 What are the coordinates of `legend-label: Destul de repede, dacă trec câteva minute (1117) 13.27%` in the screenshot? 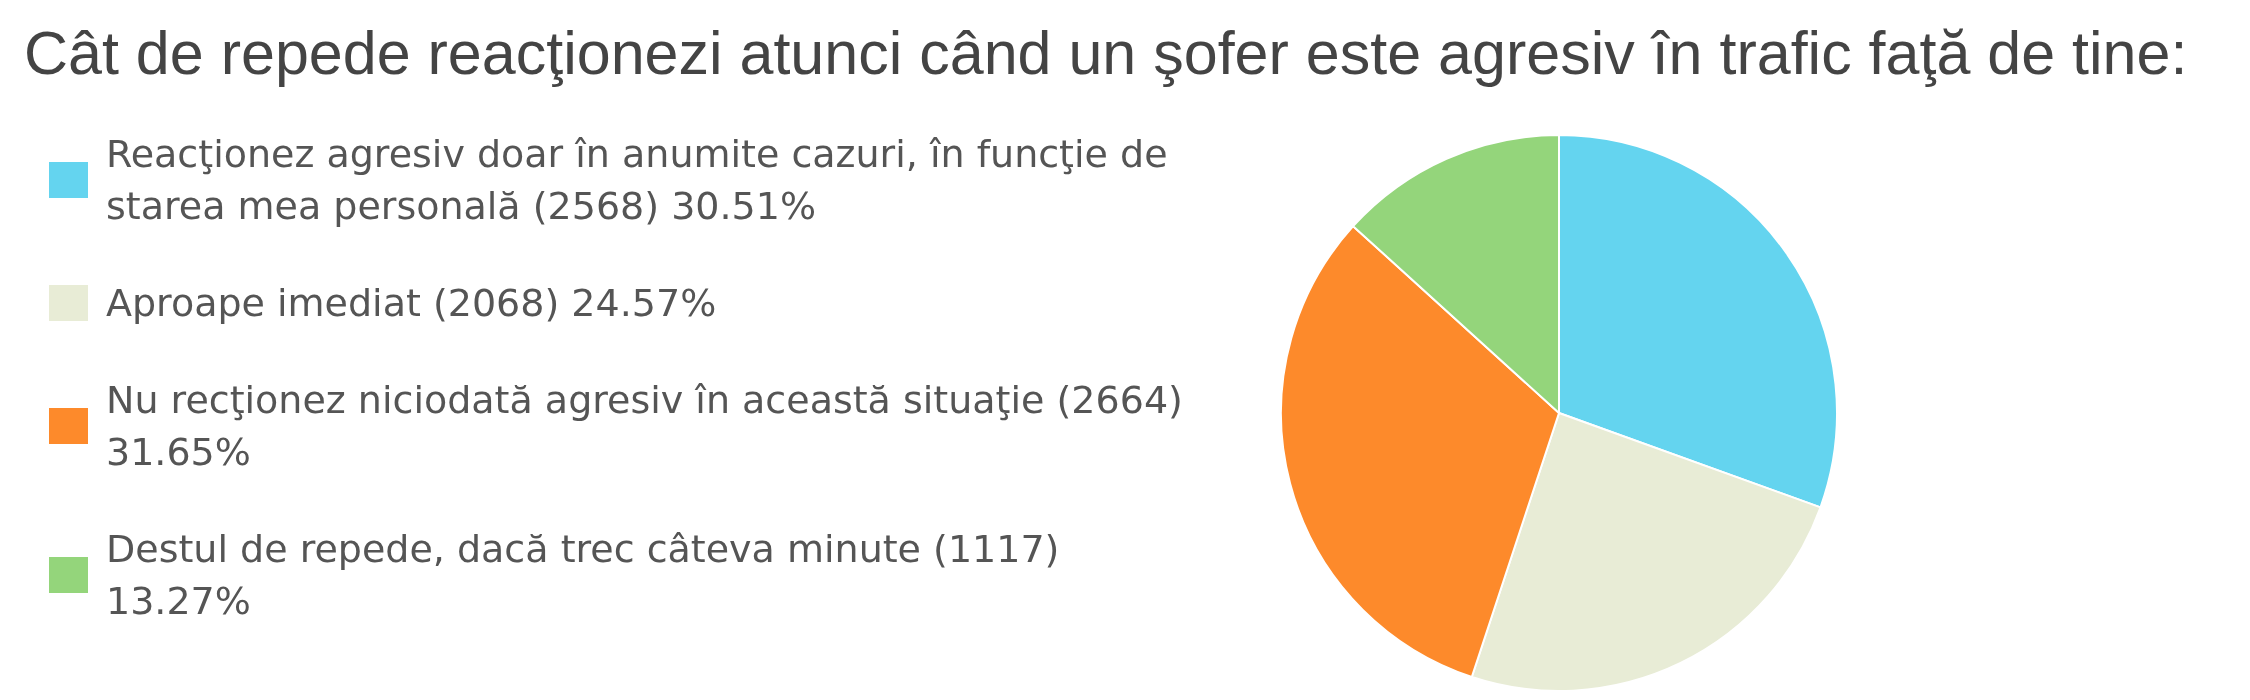 It's located at (583, 575).